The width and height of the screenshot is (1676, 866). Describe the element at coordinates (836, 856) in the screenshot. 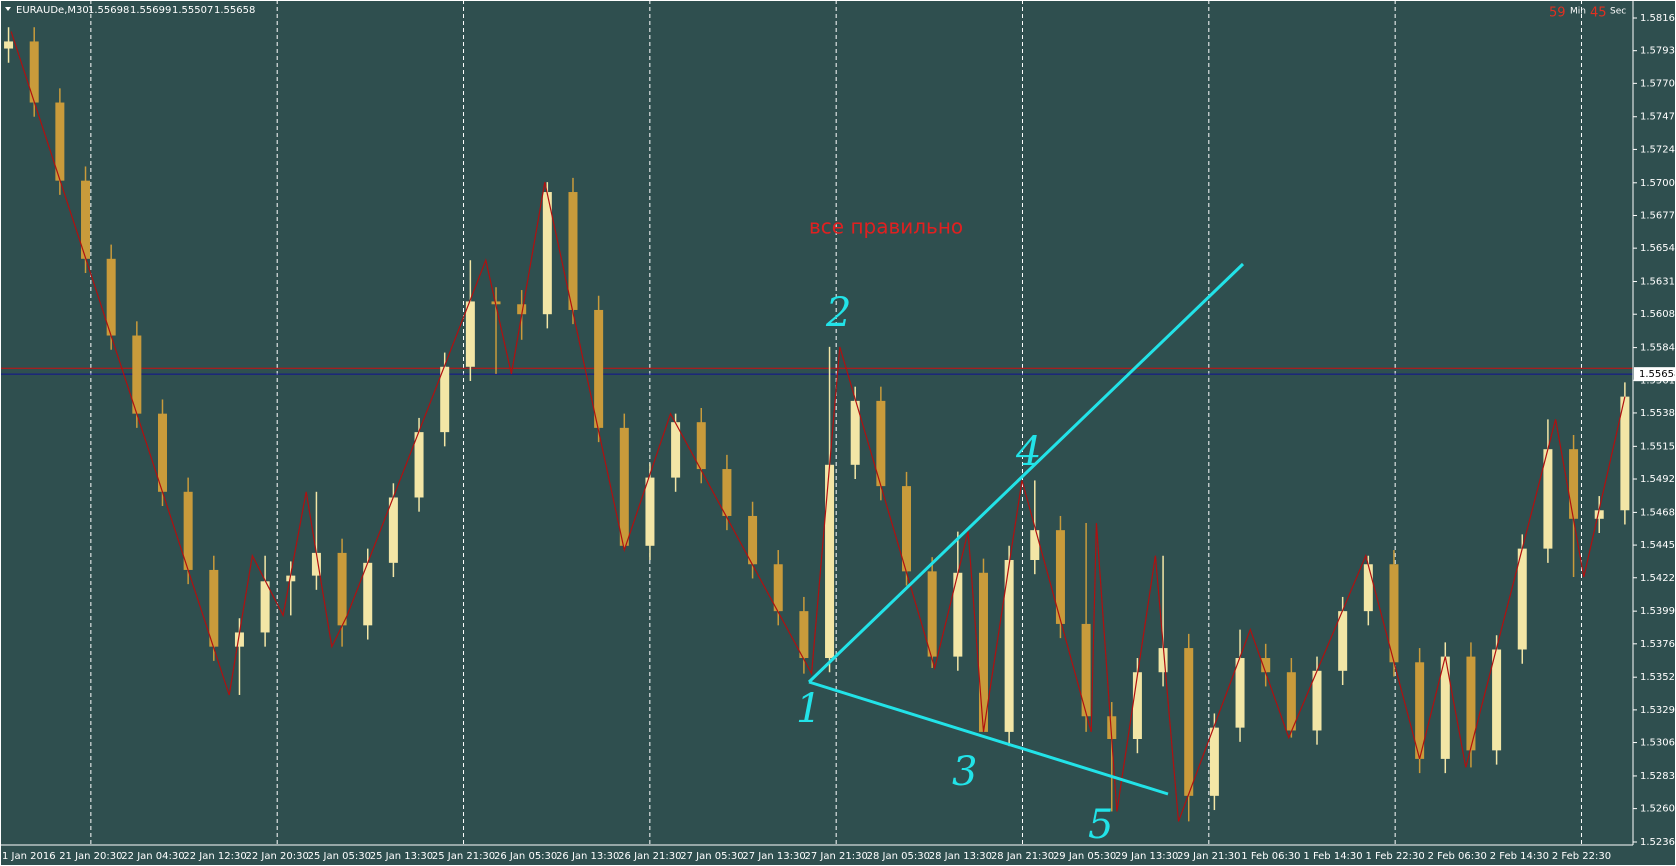

I see `x-tick-label: 27 Jan 21:30` at that location.